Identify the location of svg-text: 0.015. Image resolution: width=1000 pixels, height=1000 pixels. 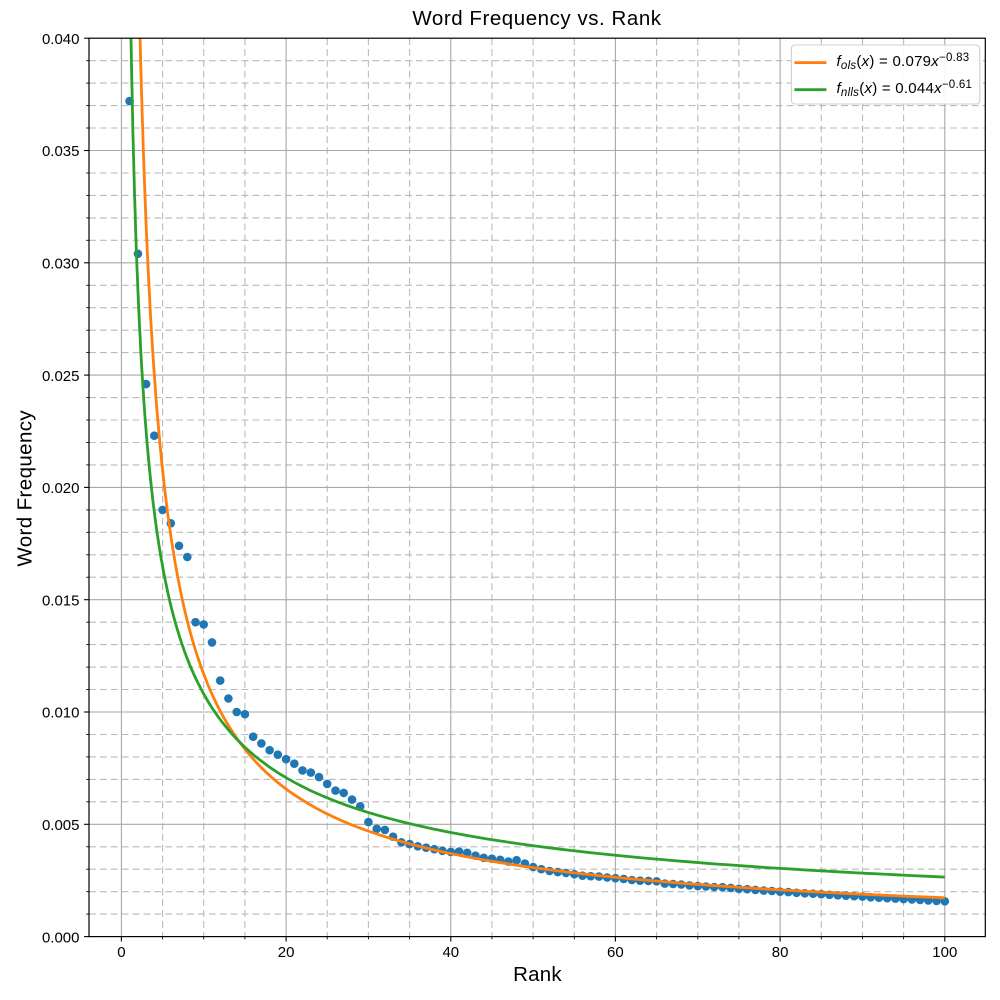
(61, 600).